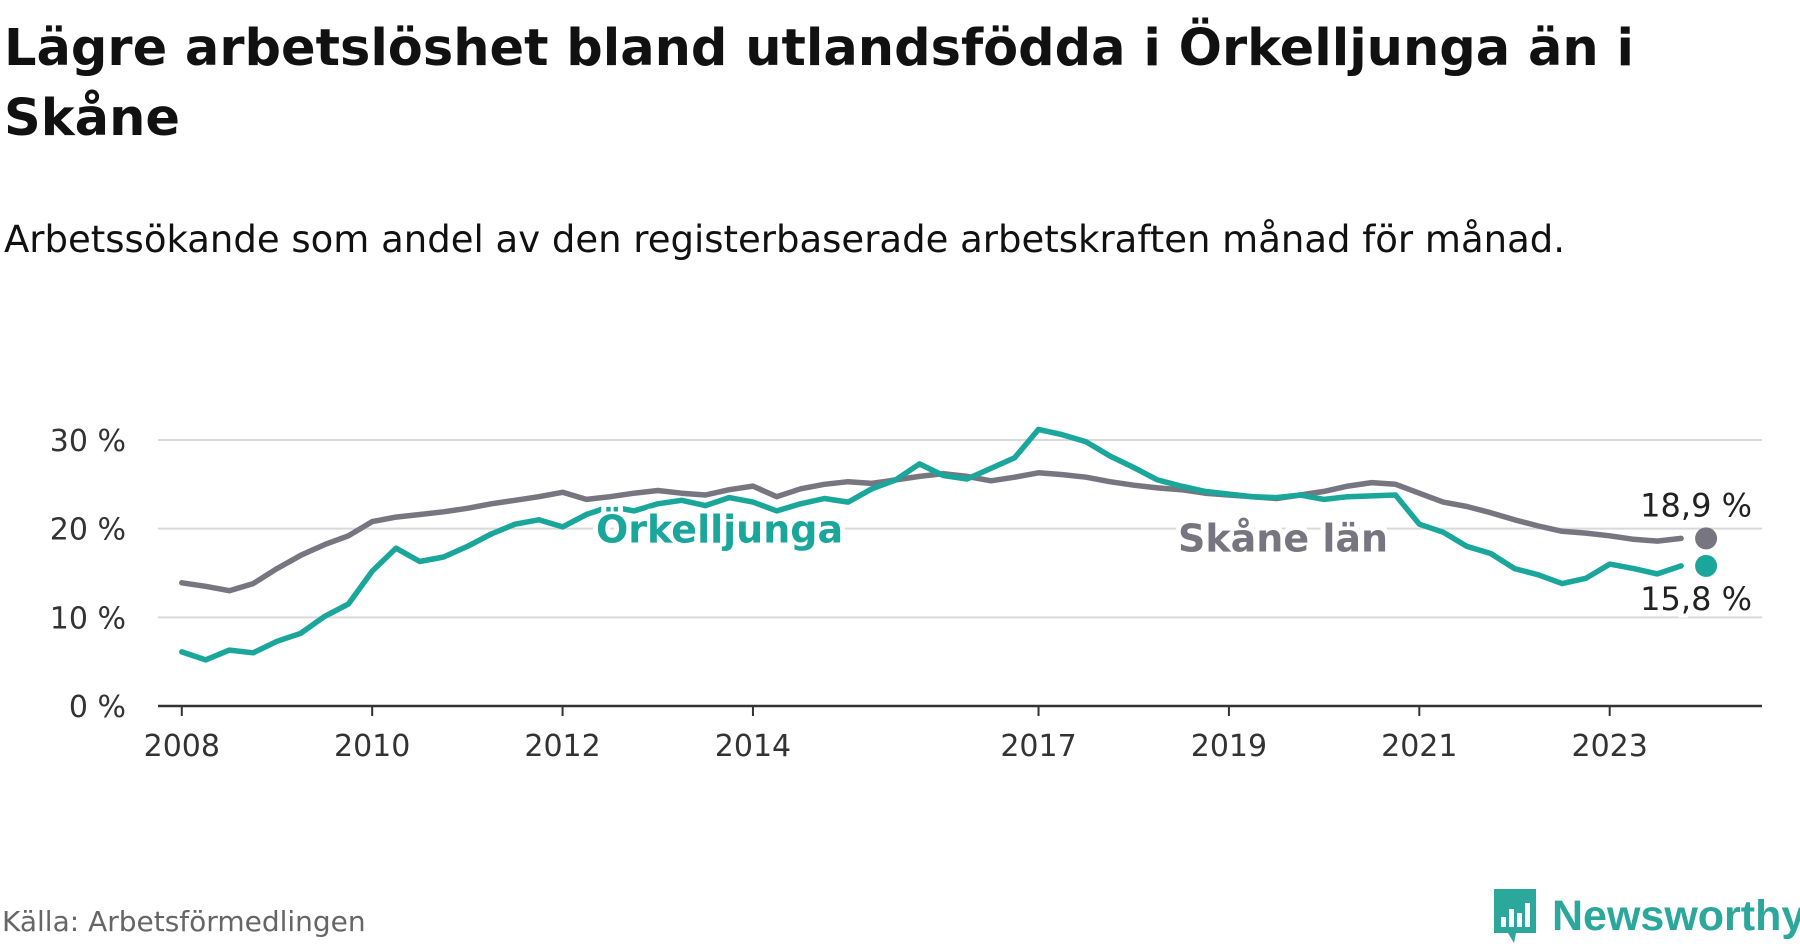 Image resolution: width=1800 pixels, height=948 pixels. I want to click on x-tick-label: 2019, so click(1229, 746).